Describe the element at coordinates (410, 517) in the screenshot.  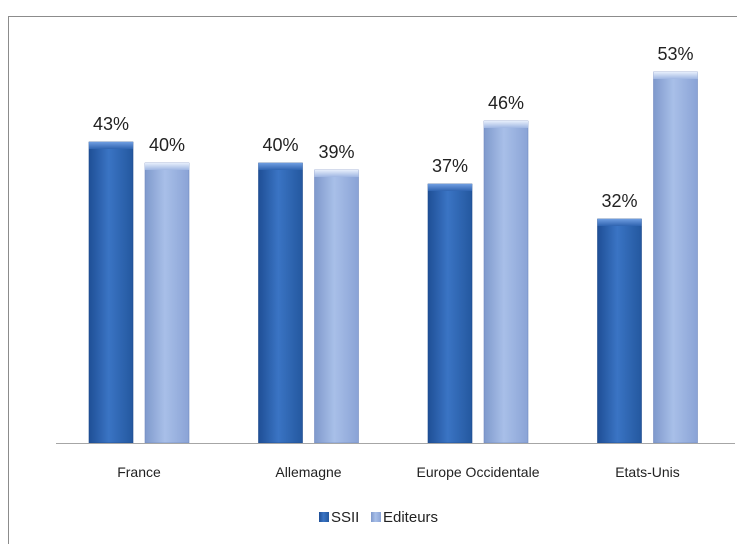
I see `legend-label-editeurs: Editeurs` at that location.